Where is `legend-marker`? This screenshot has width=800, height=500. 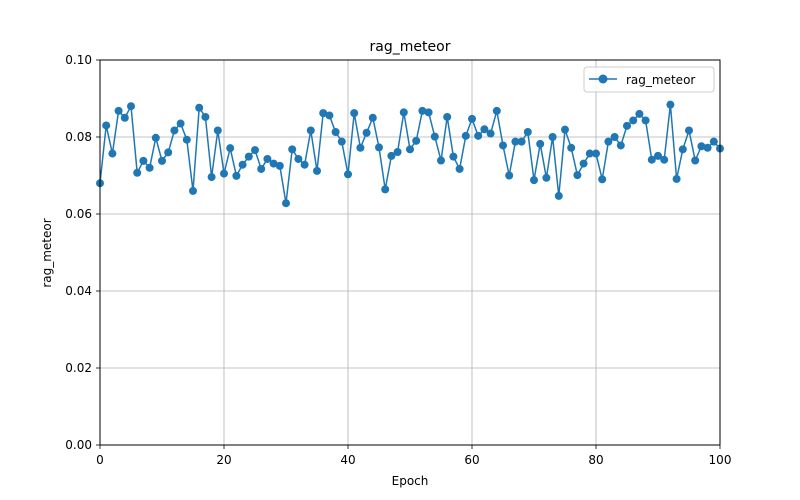
legend-marker is located at coordinates (603, 79).